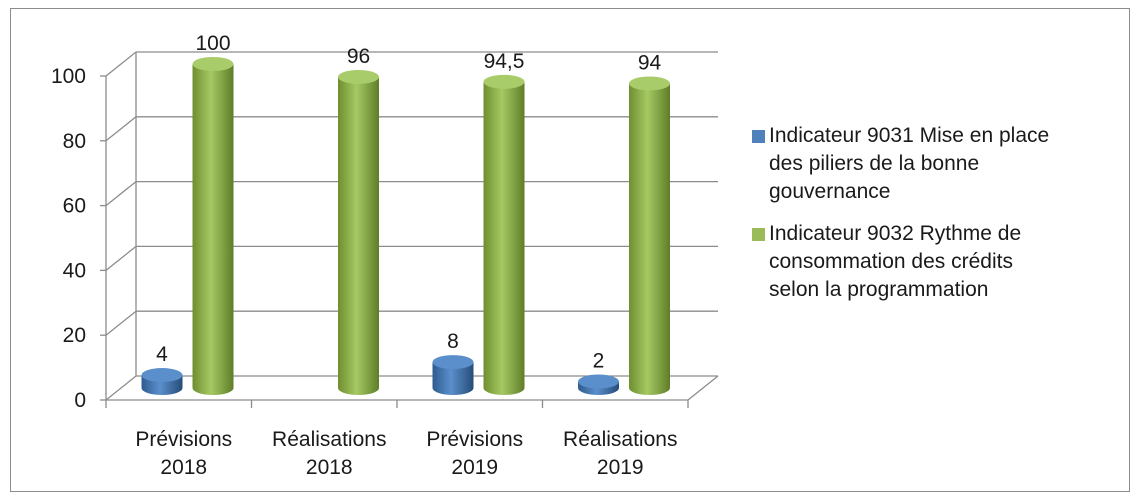 This screenshot has height=496, width=1140. Describe the element at coordinates (358, 56) in the screenshot. I see `data-label: 96` at that location.